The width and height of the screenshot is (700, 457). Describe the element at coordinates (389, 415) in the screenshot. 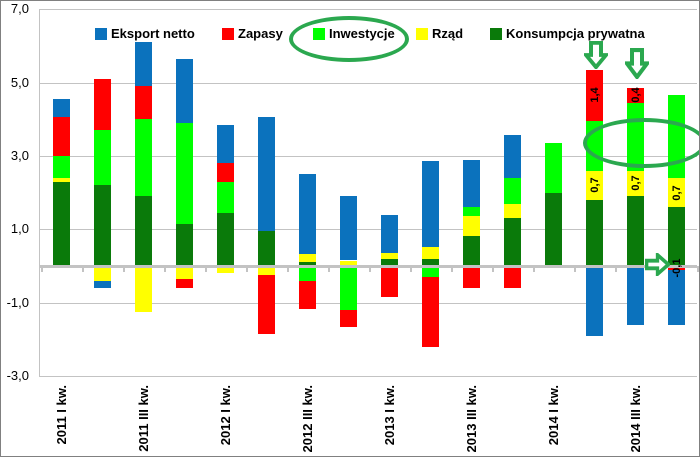

I see `x-axis-tick-label: 2013 I kw.` at that location.